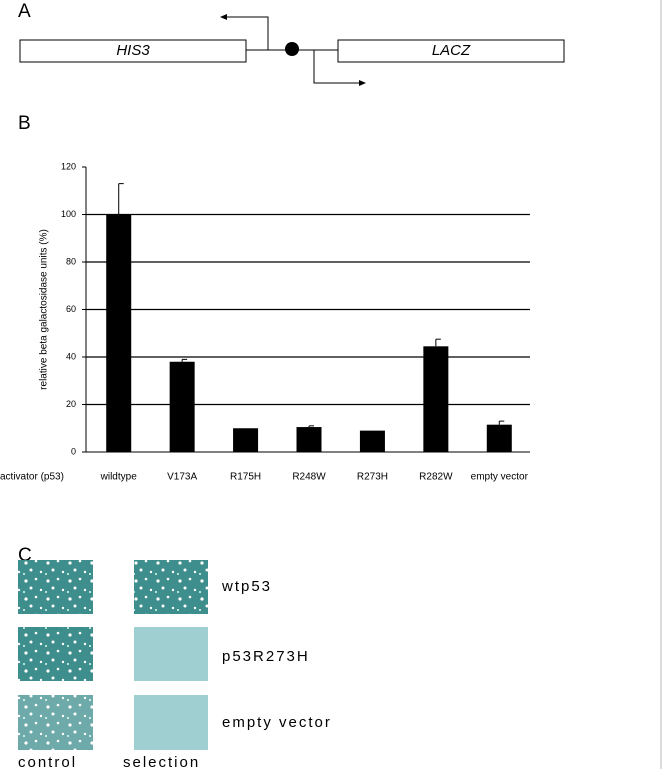  Describe the element at coordinates (24, 123) in the screenshot. I see `panel-label: B` at that location.